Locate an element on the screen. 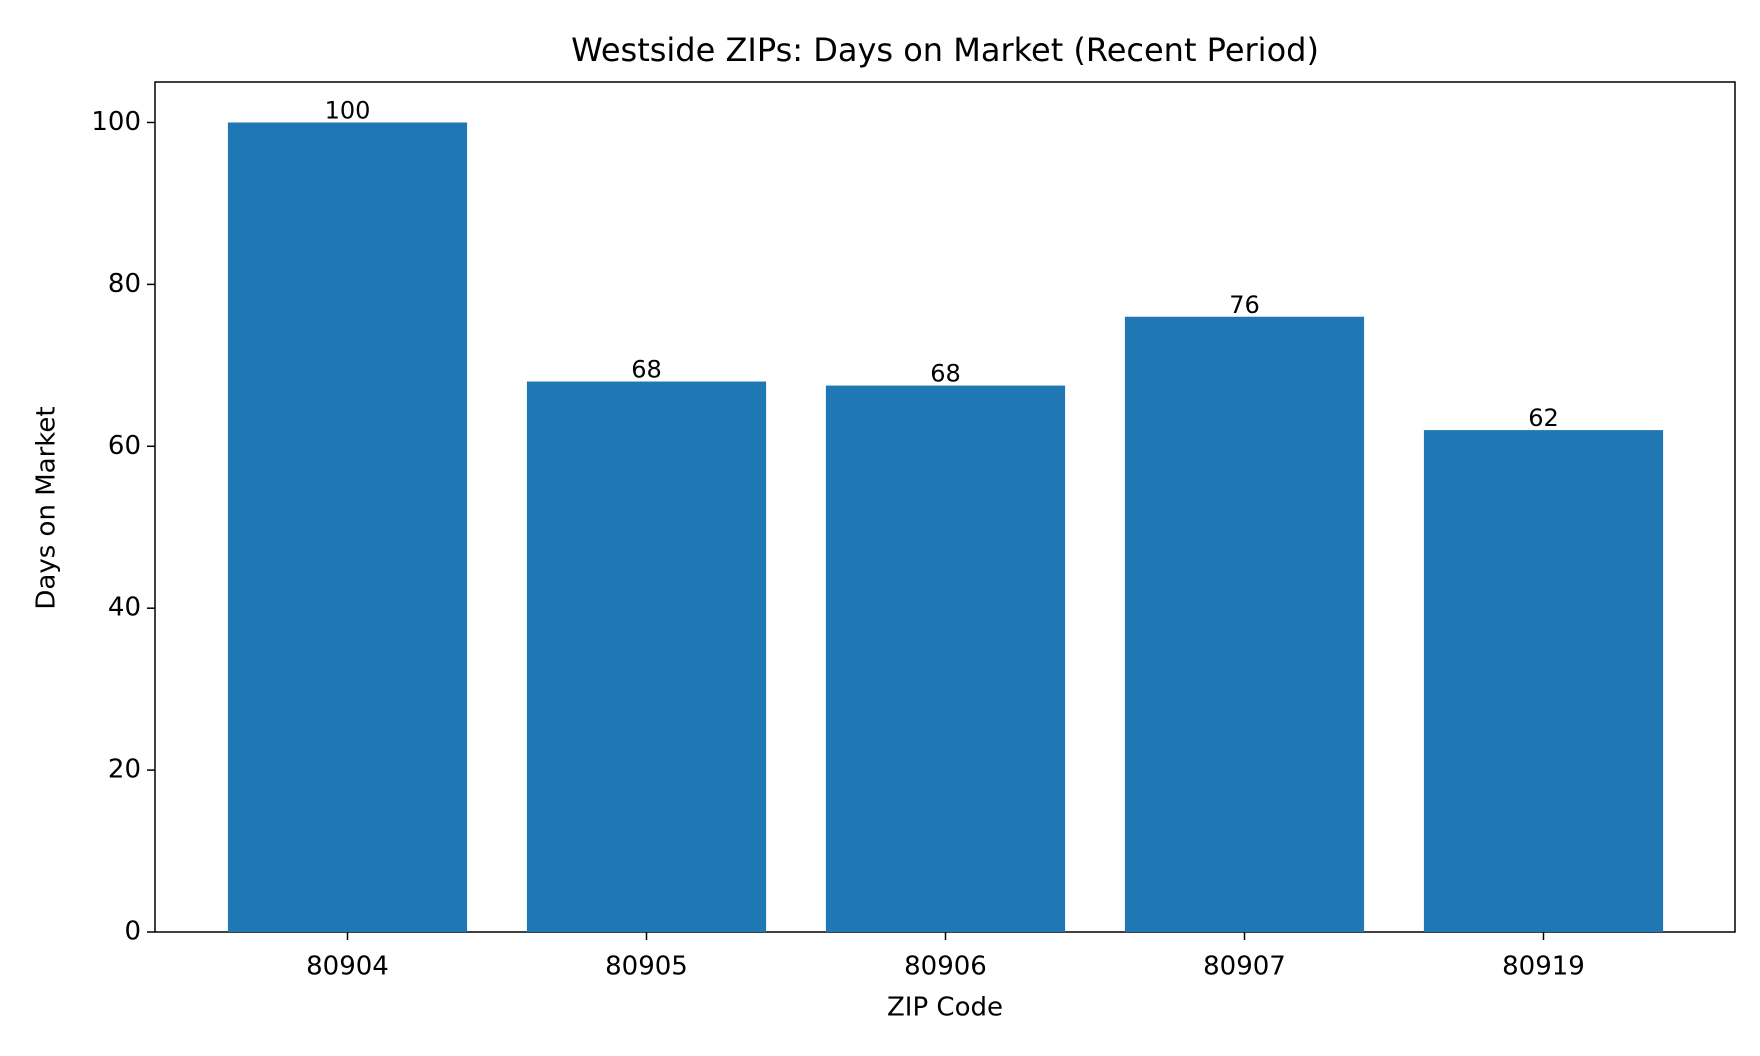 Image resolution: width=1760 pixels, height=1056 pixels. x-tick-label: 80904 is located at coordinates (347, 967).